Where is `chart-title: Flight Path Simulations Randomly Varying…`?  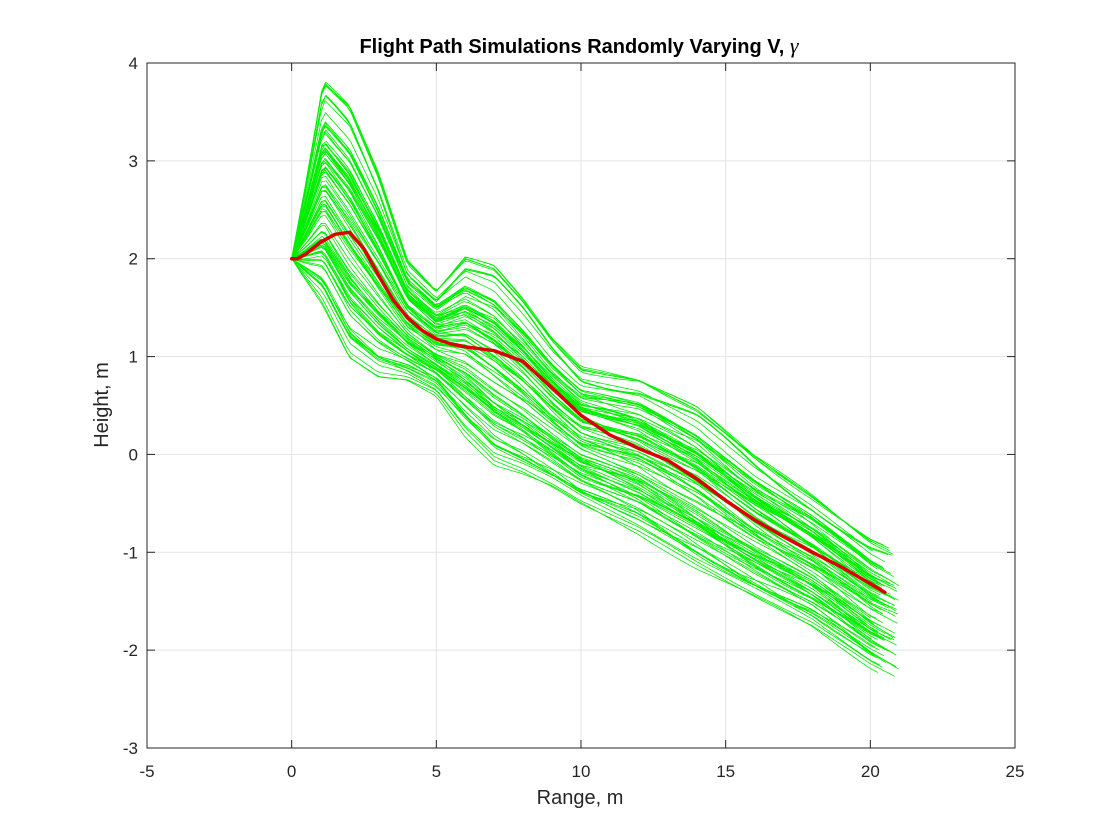
chart-title: Flight Path Simulations Randomly Varying… is located at coordinates (579, 45).